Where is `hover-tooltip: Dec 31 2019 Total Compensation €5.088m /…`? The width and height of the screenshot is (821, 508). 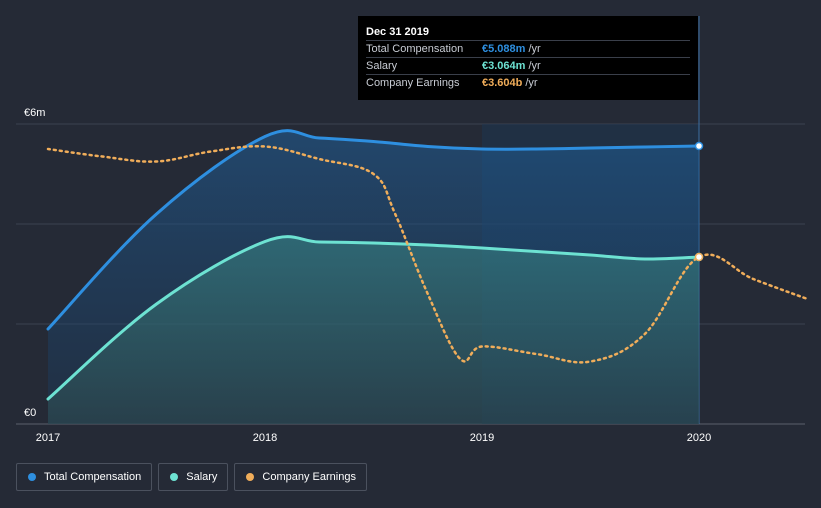 hover-tooltip: Dec 31 2019 Total Compensation €5.088m /… is located at coordinates (528, 58).